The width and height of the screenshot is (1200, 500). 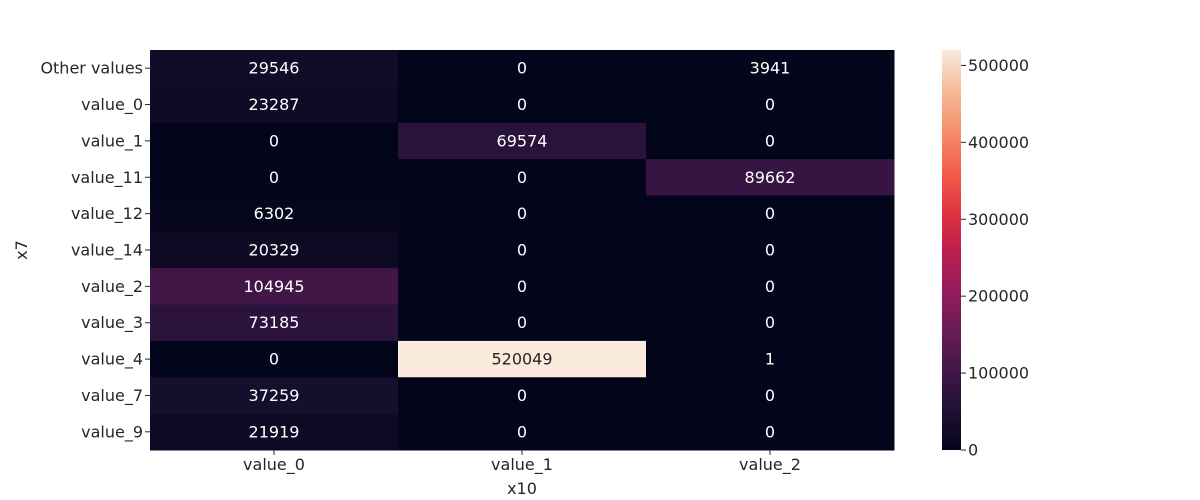 What do you see at coordinates (973, 450) in the screenshot?
I see `colorbar-tick-label: 0` at bounding box center [973, 450].